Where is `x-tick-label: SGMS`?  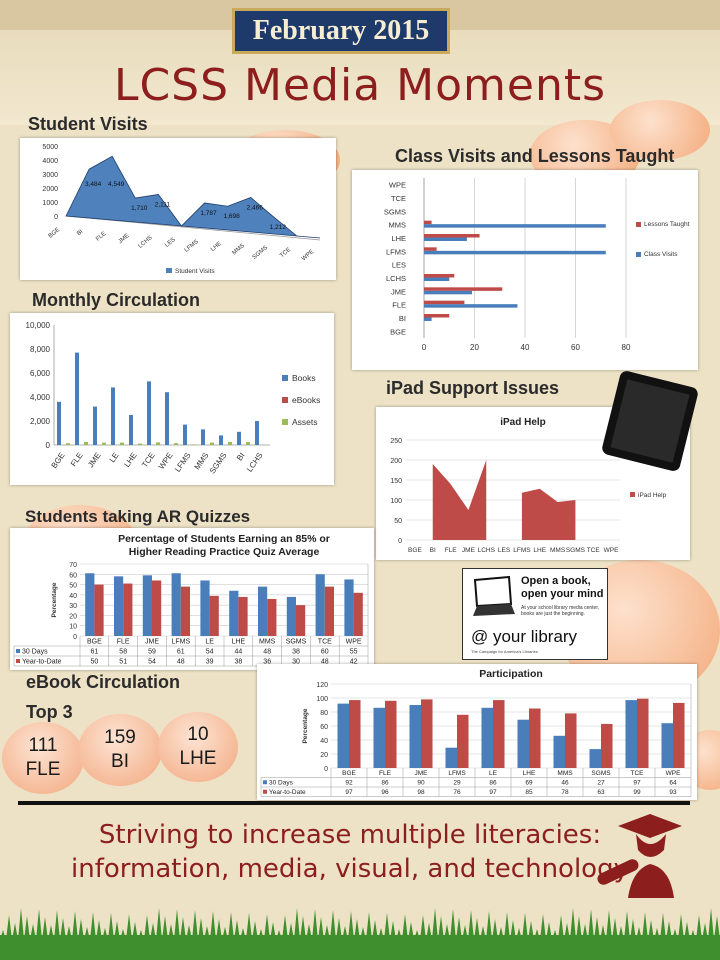
x-tick-label: SGMS is located at coordinates (260, 253).